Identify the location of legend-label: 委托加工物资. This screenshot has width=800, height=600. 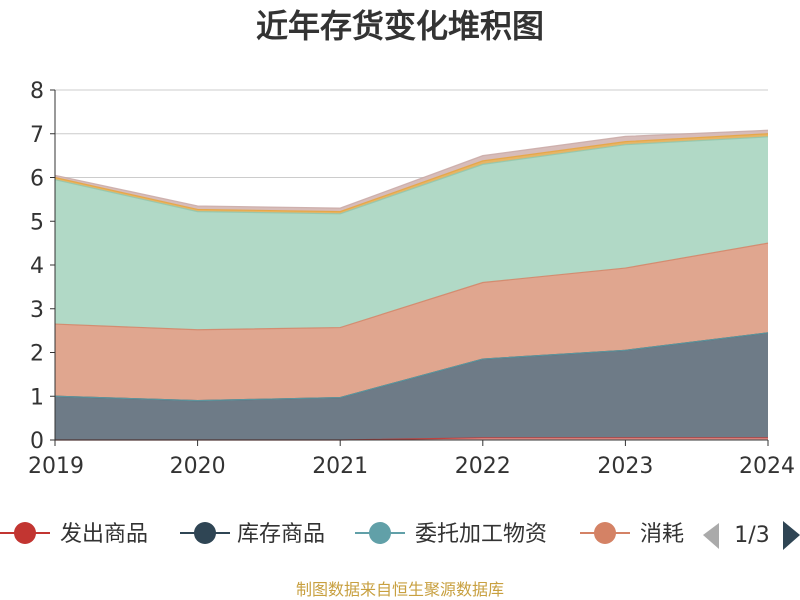
(481, 534).